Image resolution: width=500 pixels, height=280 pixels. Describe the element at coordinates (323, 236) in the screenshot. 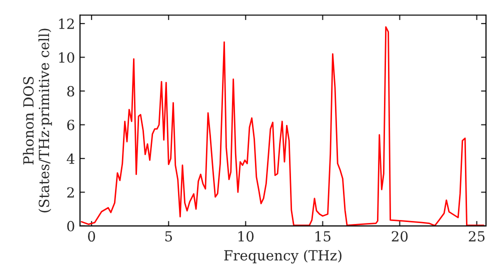

I see `x-tick-label: 15` at that location.